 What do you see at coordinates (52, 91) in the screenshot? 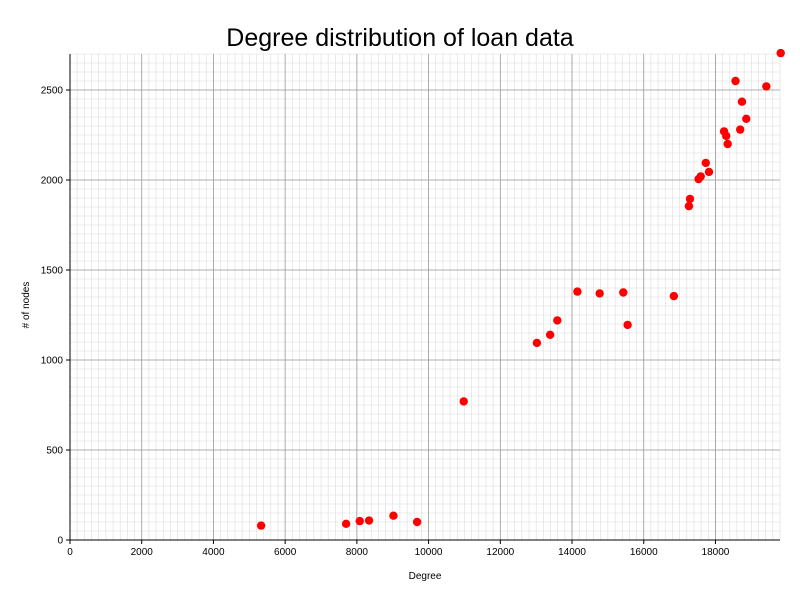
I see `y-tick-label: 2500` at bounding box center [52, 91].